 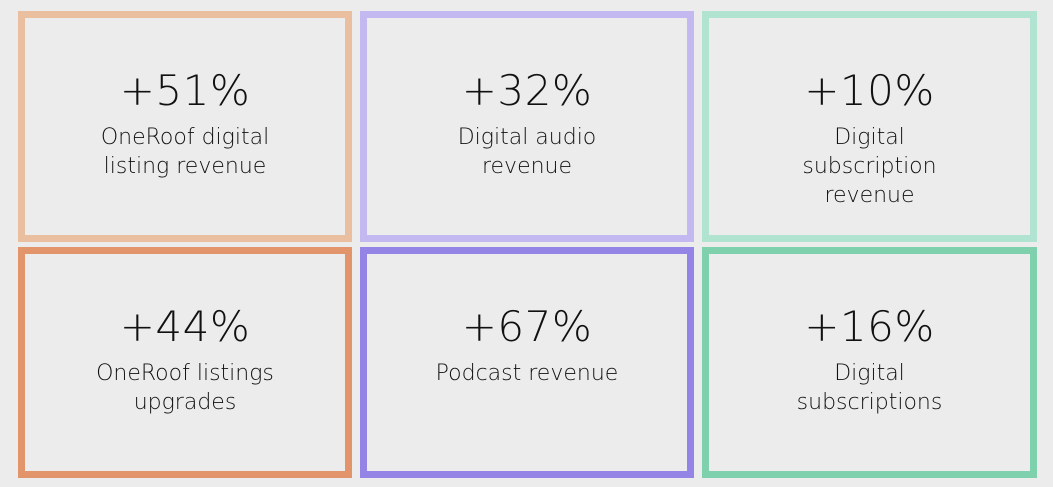 I want to click on stat-label: Digital audio revenue, so click(x=527, y=152).